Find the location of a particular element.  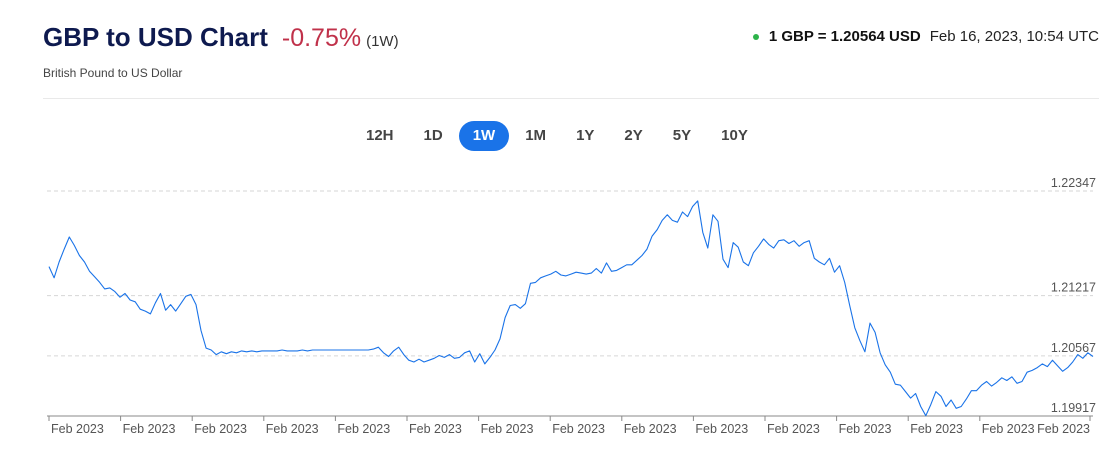

page-subtitle: British Pound to US Dollar is located at coordinates (113, 73).